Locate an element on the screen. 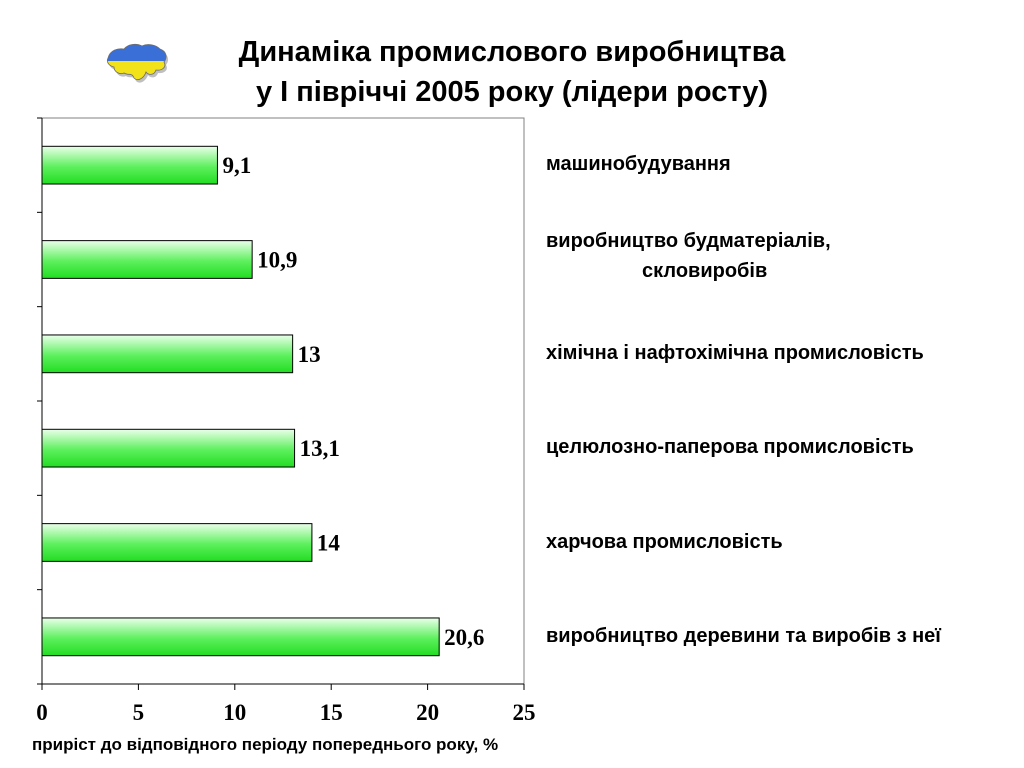 Image resolution: width=1024 pixels, height=768 pixels. value-label: 10,9 is located at coordinates (277, 260).